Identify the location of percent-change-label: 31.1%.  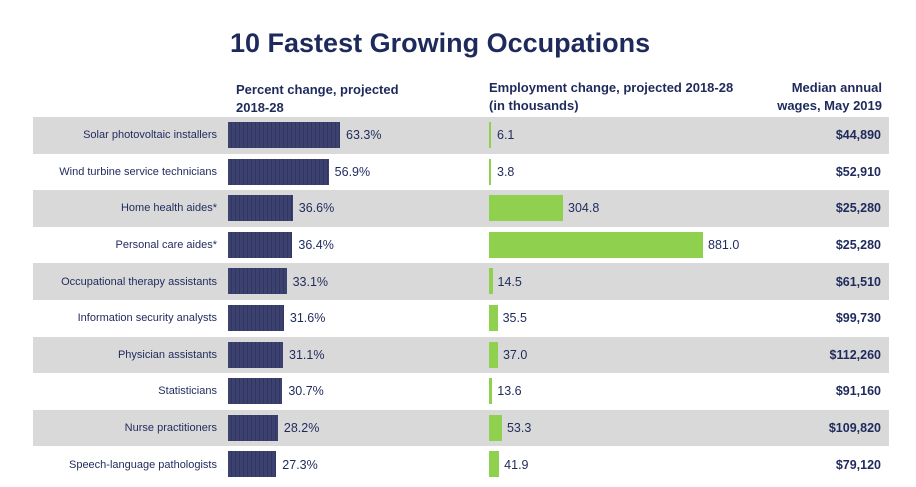
(307, 354).